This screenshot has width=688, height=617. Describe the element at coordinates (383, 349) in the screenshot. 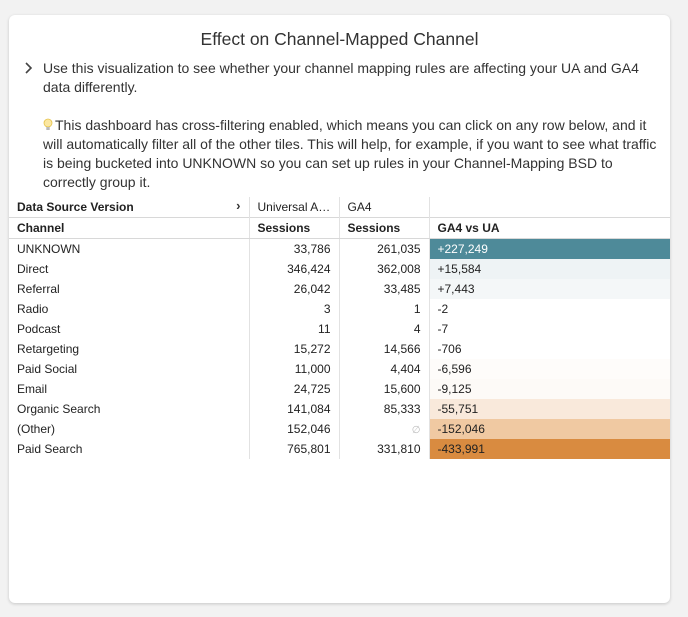

I see `ga4-sessions-cell: 14,566` at that location.